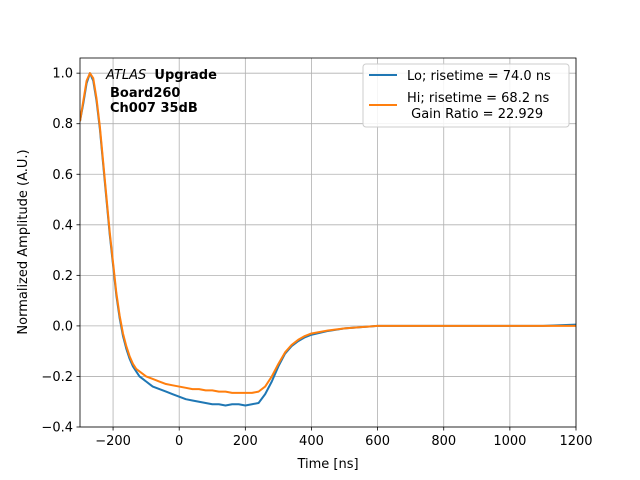  I want to click on y-tick-label: 1.0, so click(62, 74).